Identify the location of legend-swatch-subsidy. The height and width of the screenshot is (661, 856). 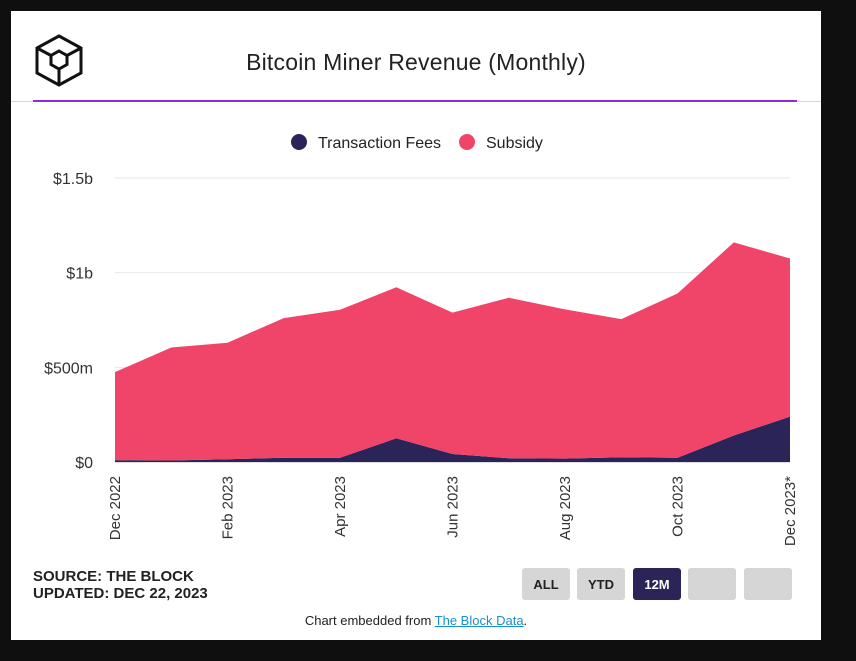
(467, 142).